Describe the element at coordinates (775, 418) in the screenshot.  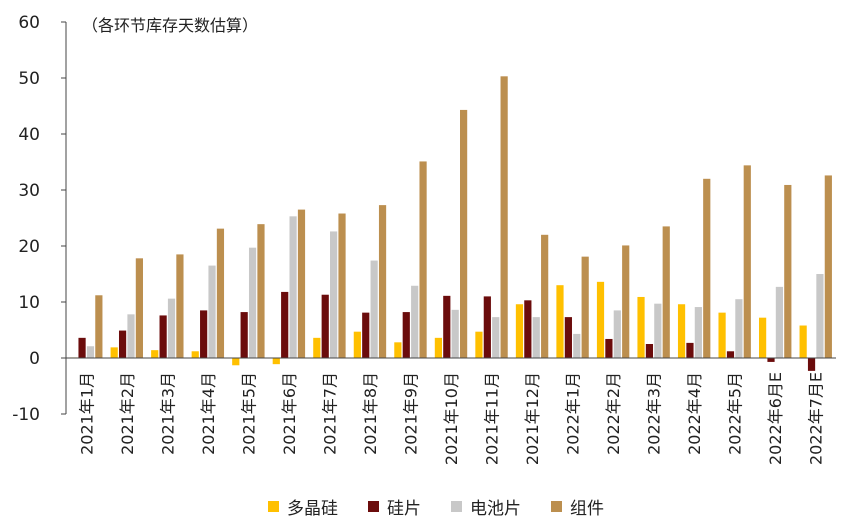
I see `x-tick-label: 2022年6月E` at that location.